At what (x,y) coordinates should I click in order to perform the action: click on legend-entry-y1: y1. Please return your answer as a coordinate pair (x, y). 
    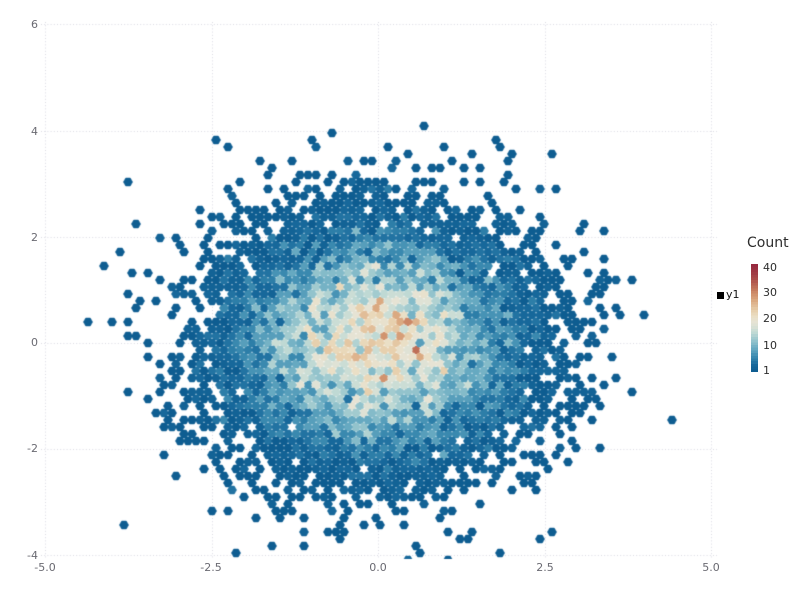
    Looking at the image, I should click on (728, 295).